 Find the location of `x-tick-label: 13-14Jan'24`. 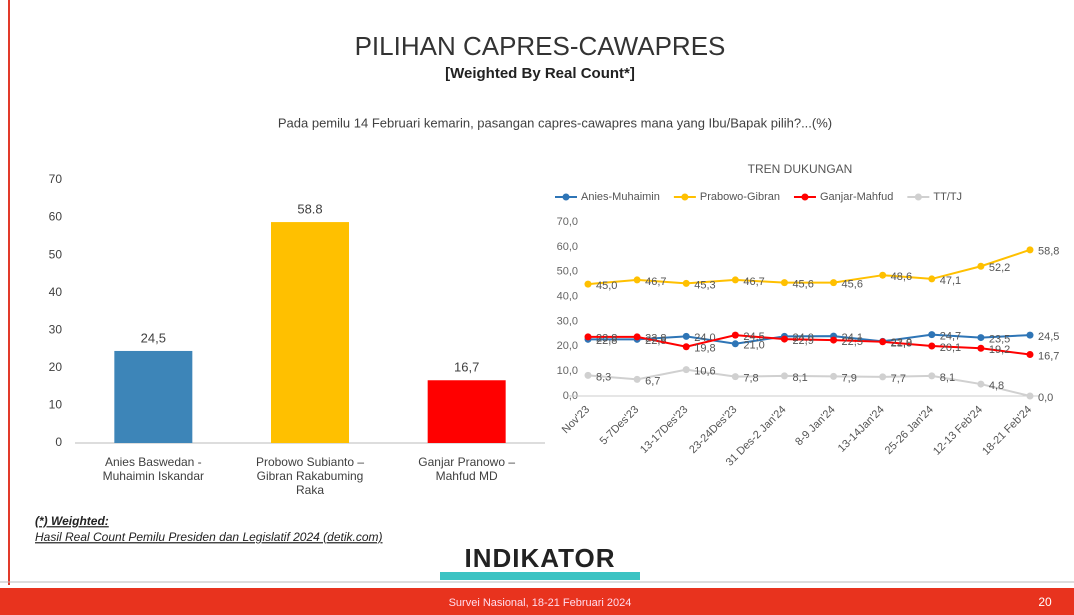

x-tick-label: 13-14Jan'24 is located at coordinates (861, 429).